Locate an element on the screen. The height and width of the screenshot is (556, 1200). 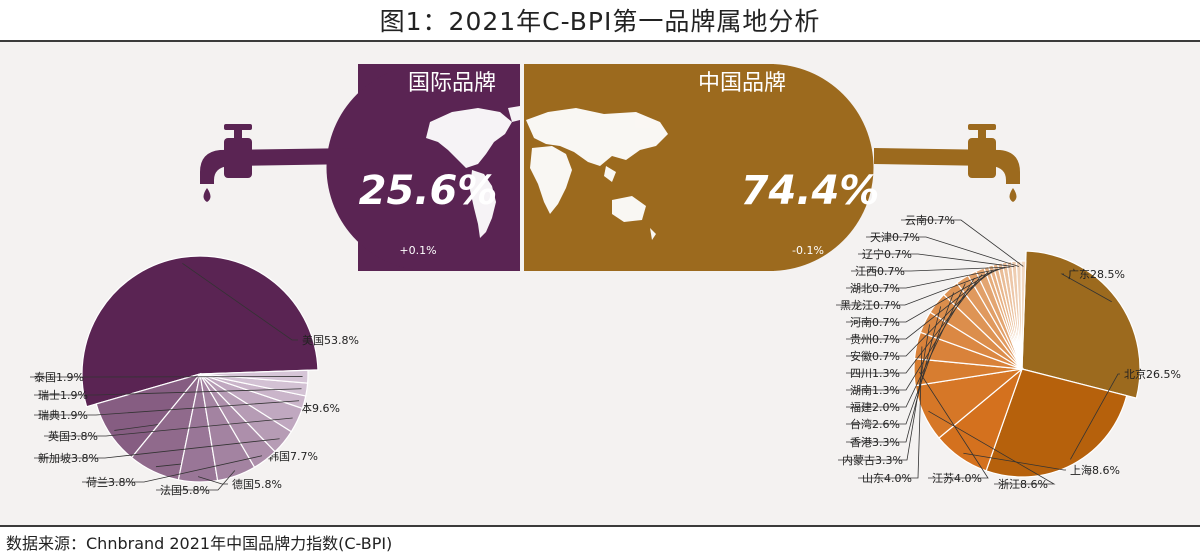
pie-label: 贵州0.7% is located at coordinates (875, 339).